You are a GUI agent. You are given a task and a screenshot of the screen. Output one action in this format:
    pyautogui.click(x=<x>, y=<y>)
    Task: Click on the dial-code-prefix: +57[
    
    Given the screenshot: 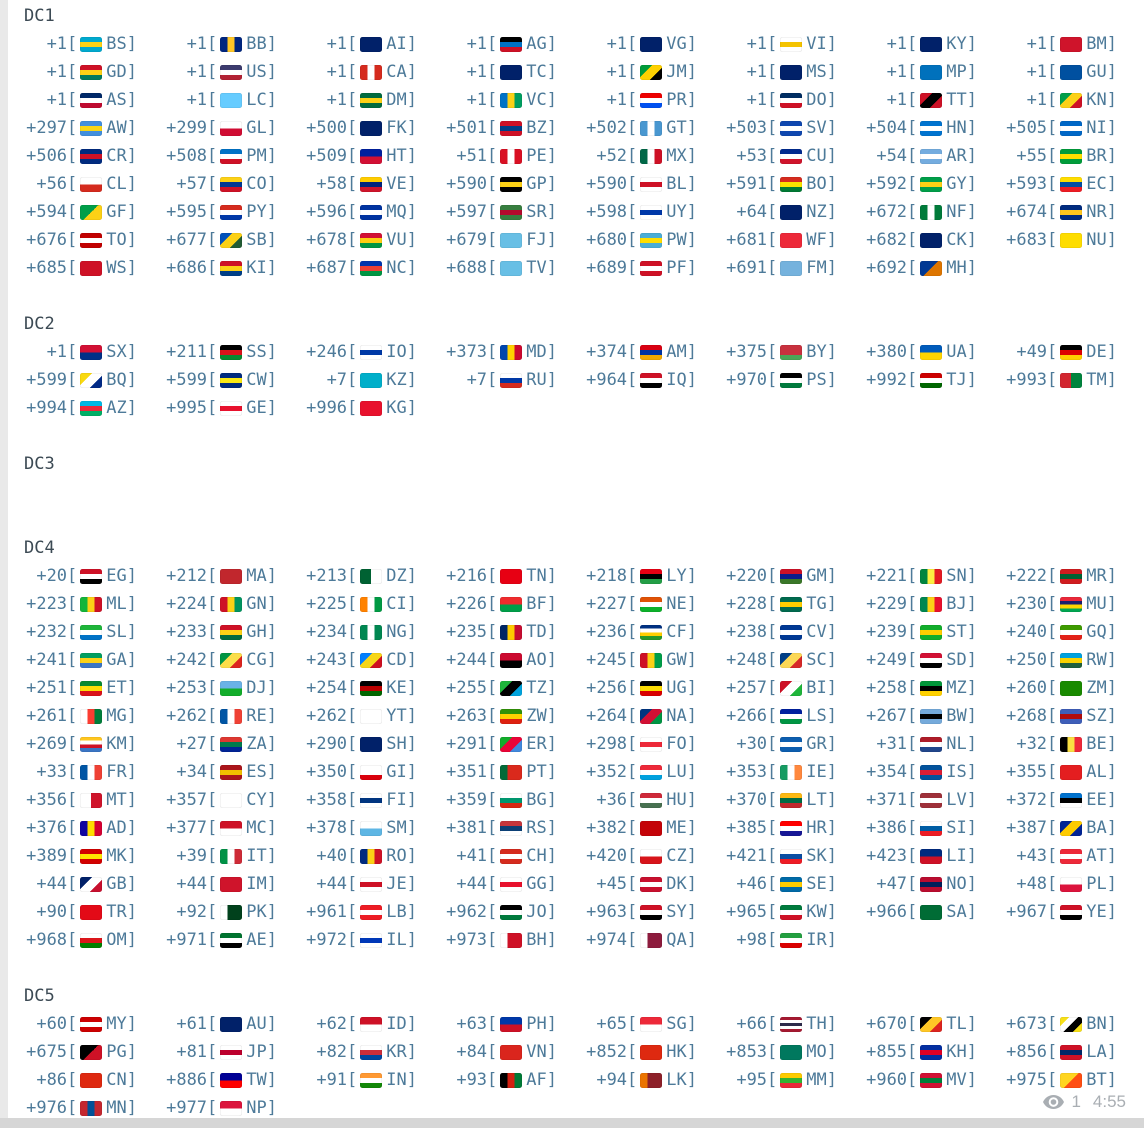 What is the action you would take?
    pyautogui.click(x=197, y=184)
    